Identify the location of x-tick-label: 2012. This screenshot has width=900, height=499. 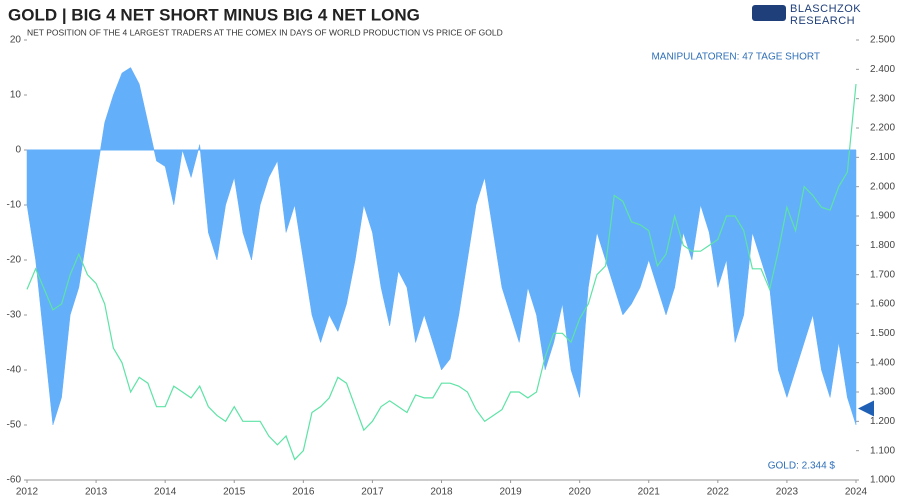
(27, 492).